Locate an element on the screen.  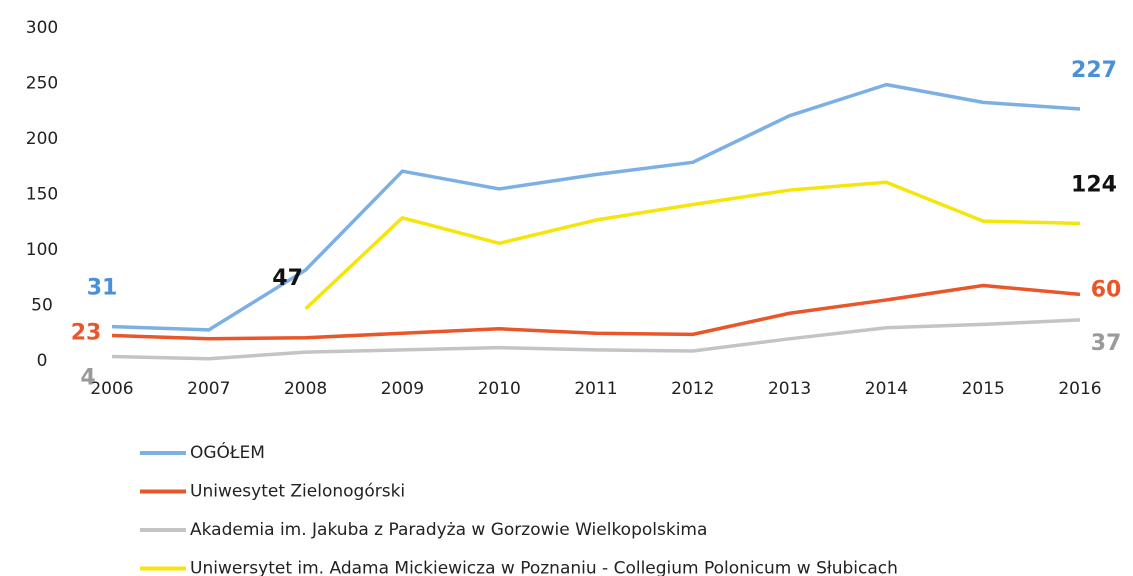
x-tick-label: 2014 is located at coordinates (886, 389).